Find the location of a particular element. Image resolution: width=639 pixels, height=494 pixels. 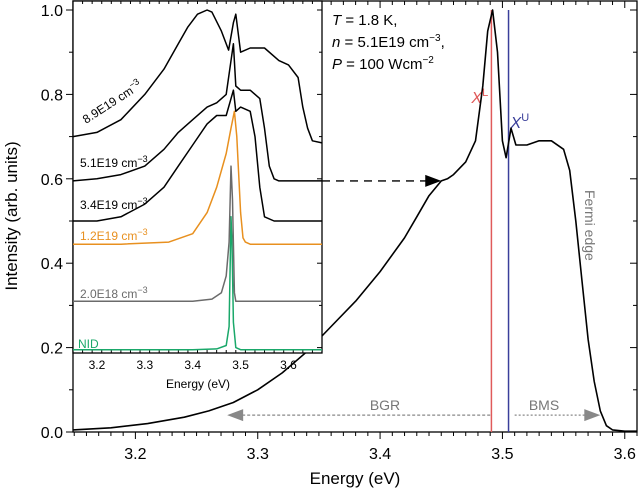

bms-label: BMS is located at coordinates (544, 405).